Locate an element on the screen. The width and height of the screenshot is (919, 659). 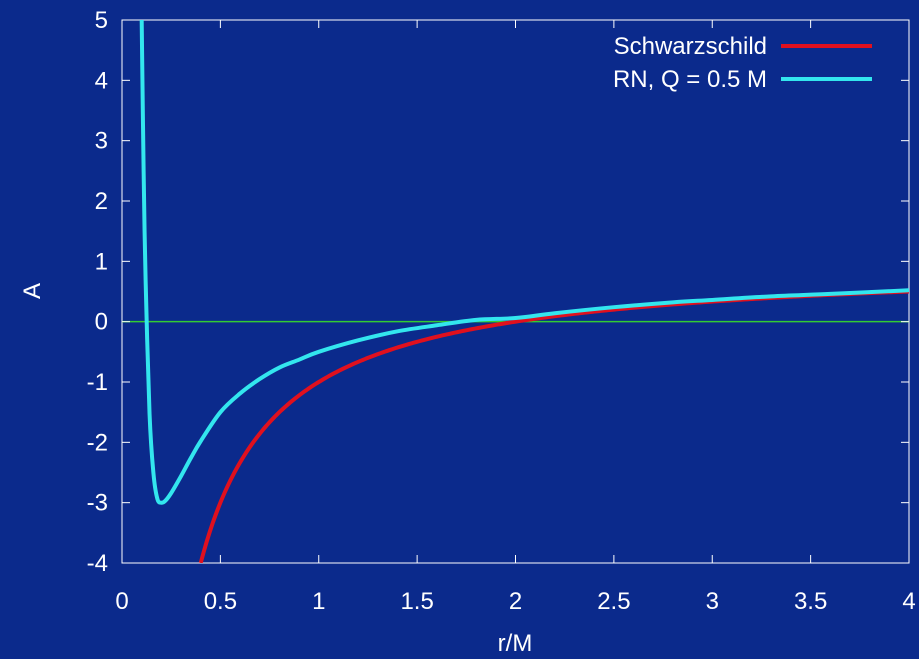
x-axis-label: r/M is located at coordinates (515, 643).